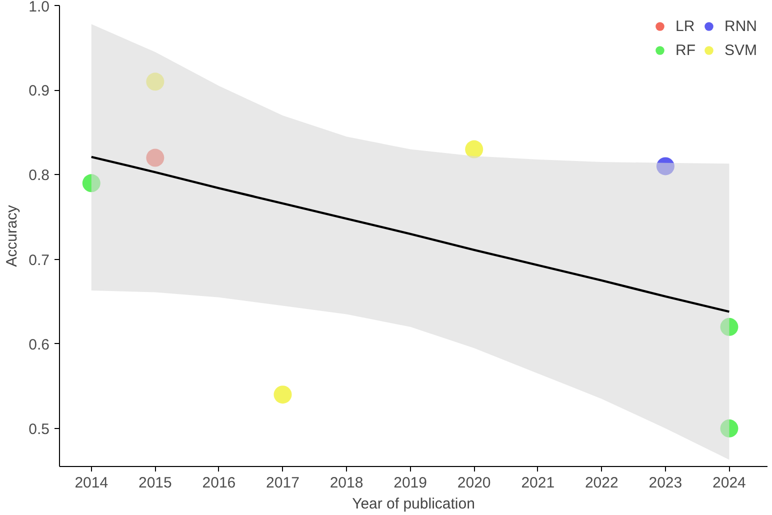 The width and height of the screenshot is (772, 515). Describe the element at coordinates (740, 26) in the screenshot. I see `legend-label: RNN` at that location.